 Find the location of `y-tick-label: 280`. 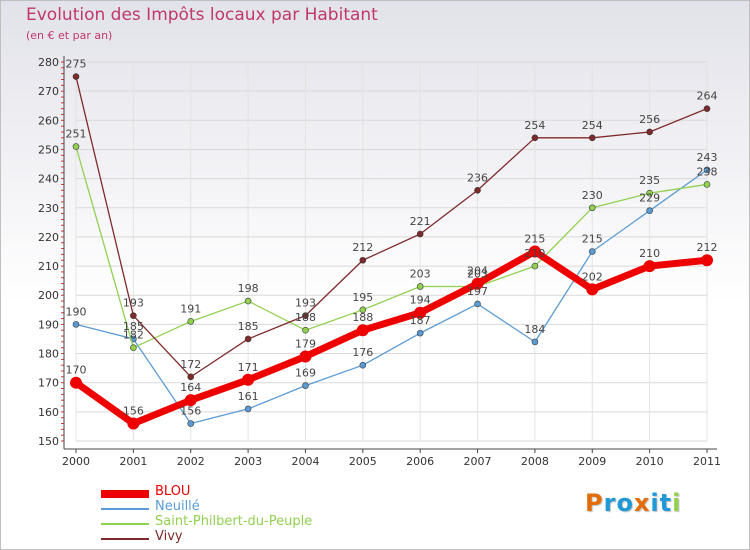

y-tick-label: 280 is located at coordinates (48, 62).